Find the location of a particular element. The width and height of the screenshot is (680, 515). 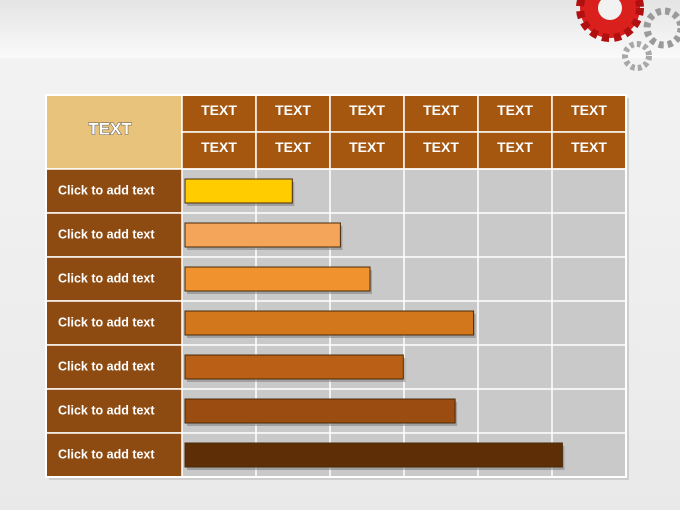

corner-label: TEXT is located at coordinates (110, 128).